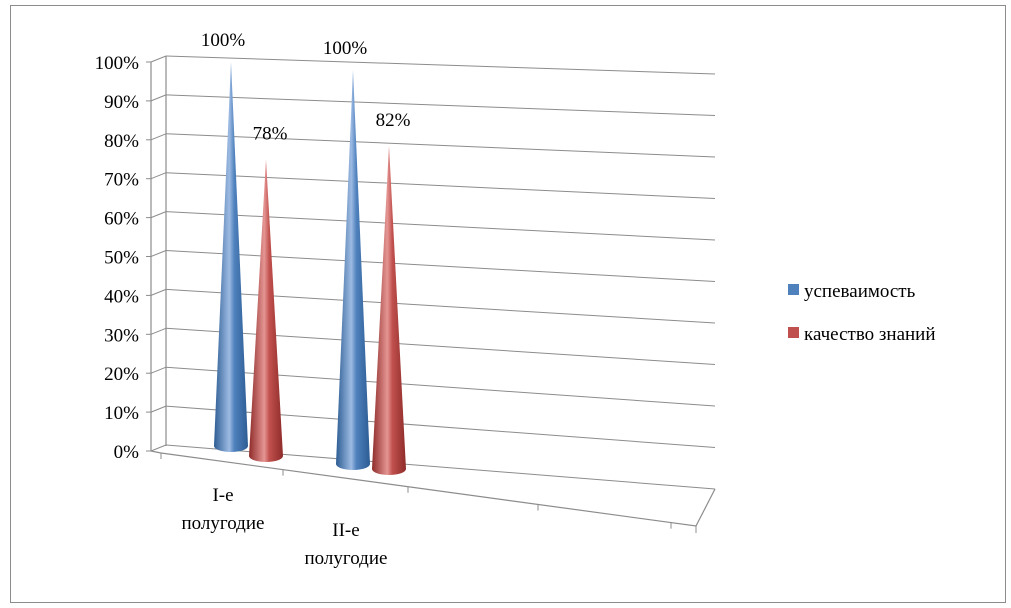 The width and height of the screenshot is (1011, 608). I want to click on y-axis: 0% 10% 20% 30% 40% 50% 60% 70% 80% 90% 100%, so click(123, 258).